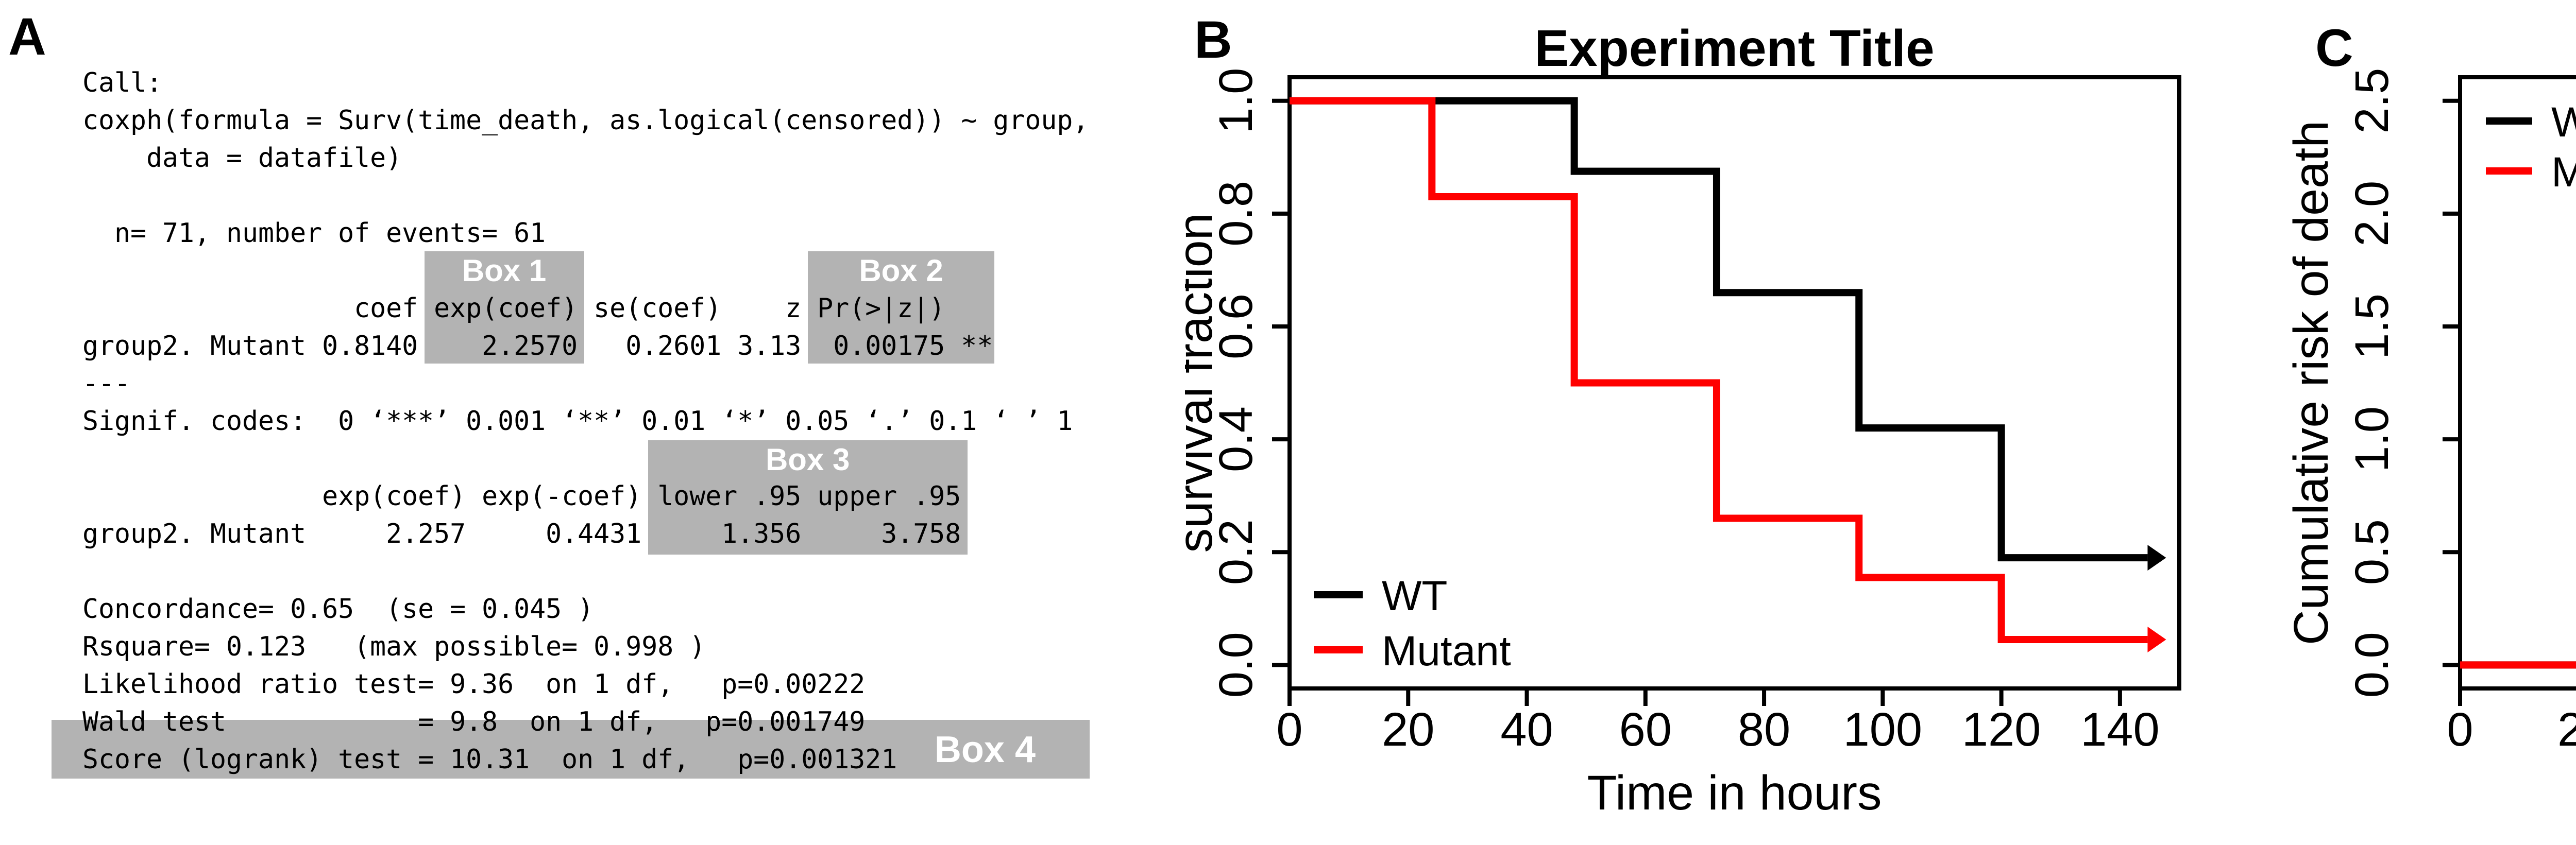 This screenshot has height=845, width=2576. What do you see at coordinates (985, 750) in the screenshot?
I see `highlight-box-4-label: Box 4` at bounding box center [985, 750].